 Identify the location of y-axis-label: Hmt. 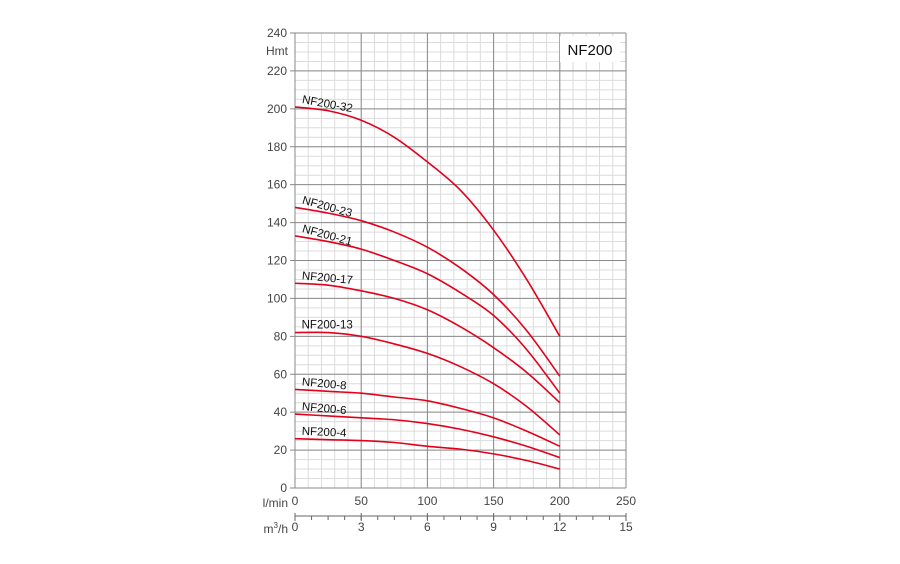
(277, 51).